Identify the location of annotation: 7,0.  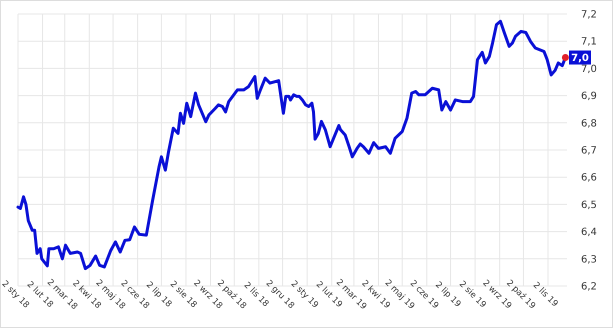
(580, 58).